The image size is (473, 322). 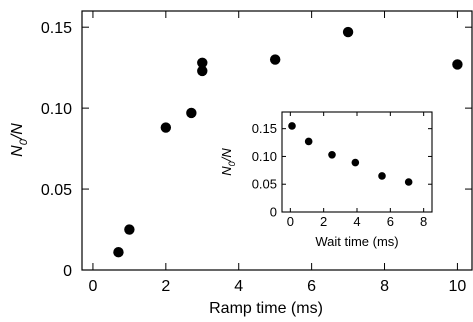 What do you see at coordinates (423, 221) in the screenshot?
I see `inset-x-tick-label: 8` at bounding box center [423, 221].